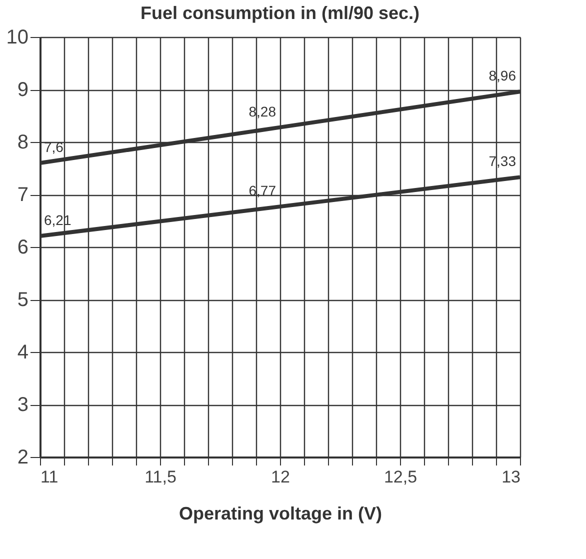 This screenshot has width=586, height=559. I want to click on y-tick-label: 3, so click(22, 405).